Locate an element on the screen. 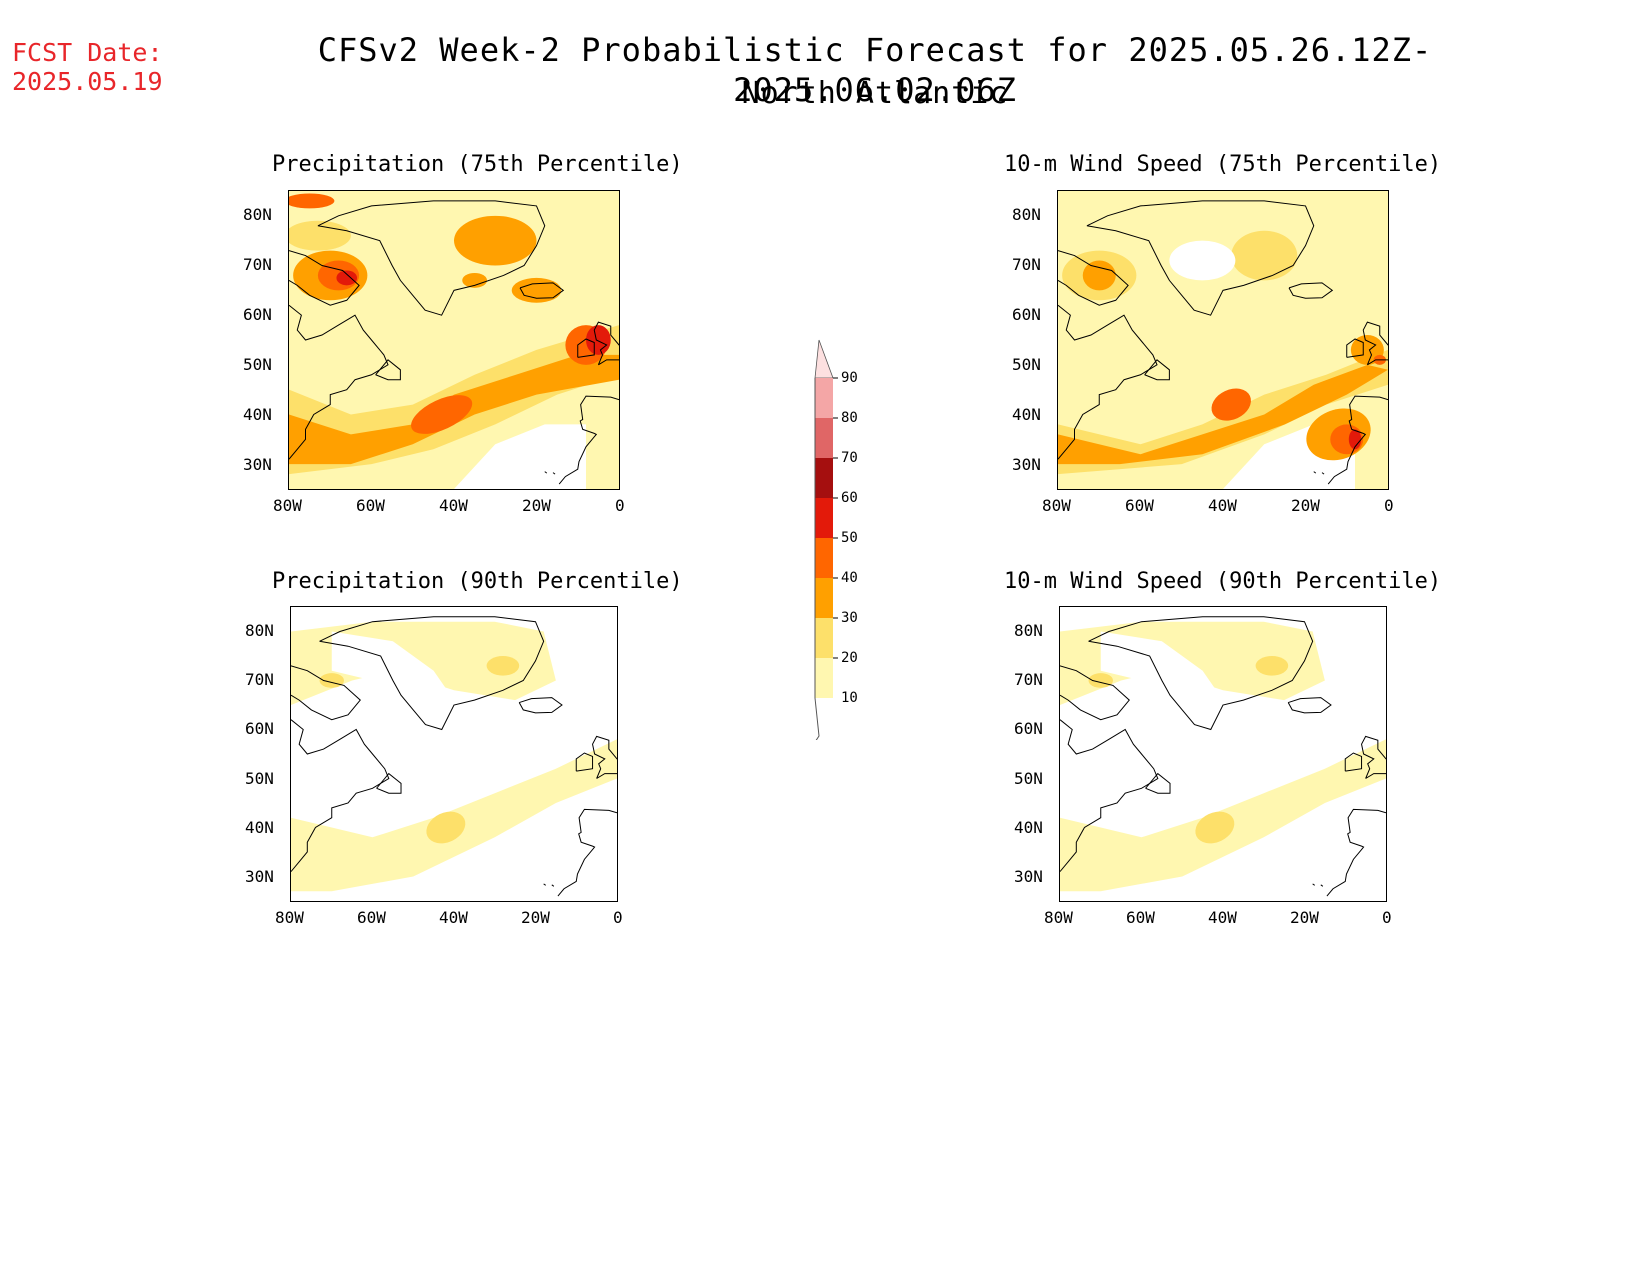 The width and height of the screenshot is (1650, 1275). colorbar-label: 80 is located at coordinates (849, 418).